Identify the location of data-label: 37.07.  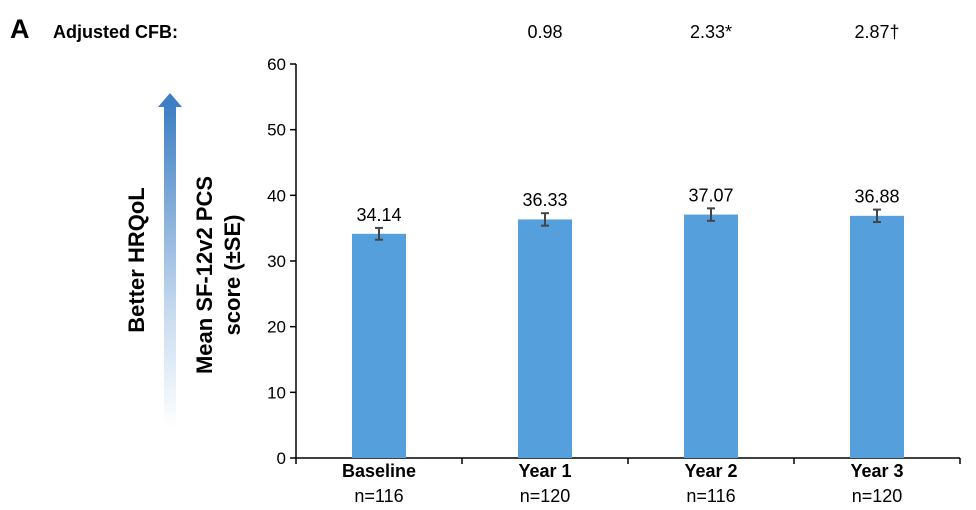
(710, 195).